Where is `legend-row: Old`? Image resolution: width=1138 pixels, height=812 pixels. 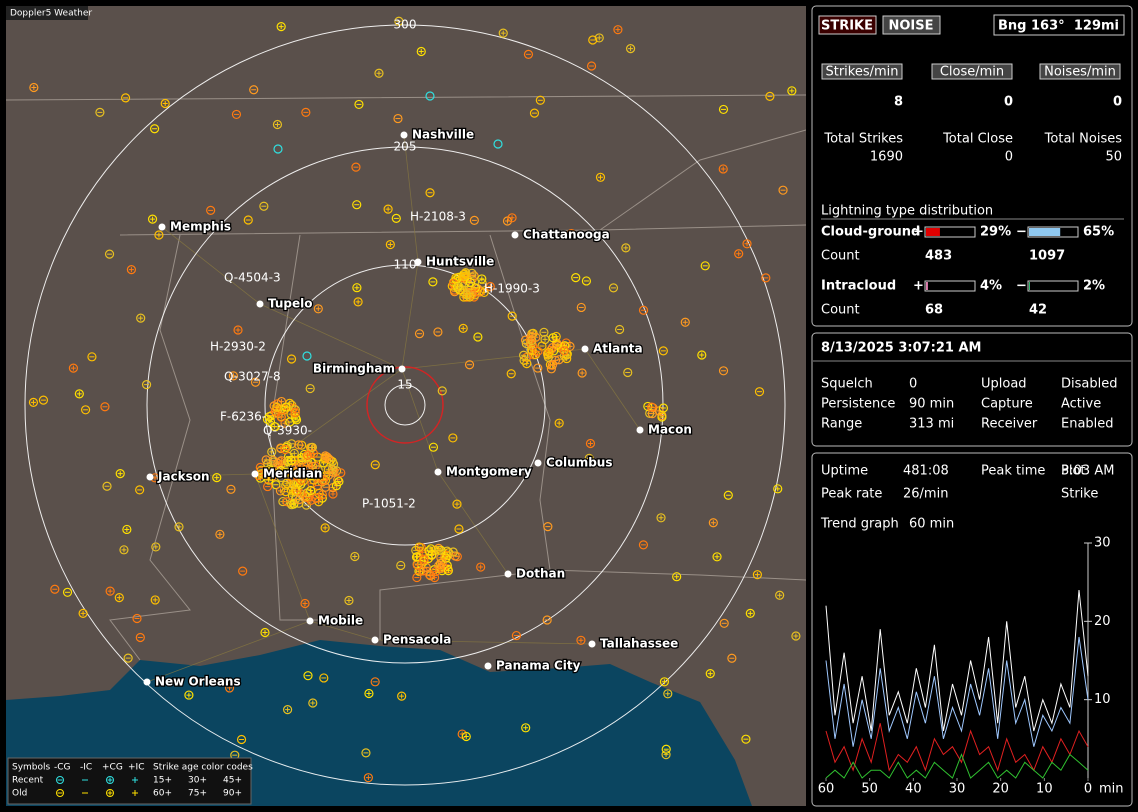 legend-row: Old is located at coordinates (19, 794).